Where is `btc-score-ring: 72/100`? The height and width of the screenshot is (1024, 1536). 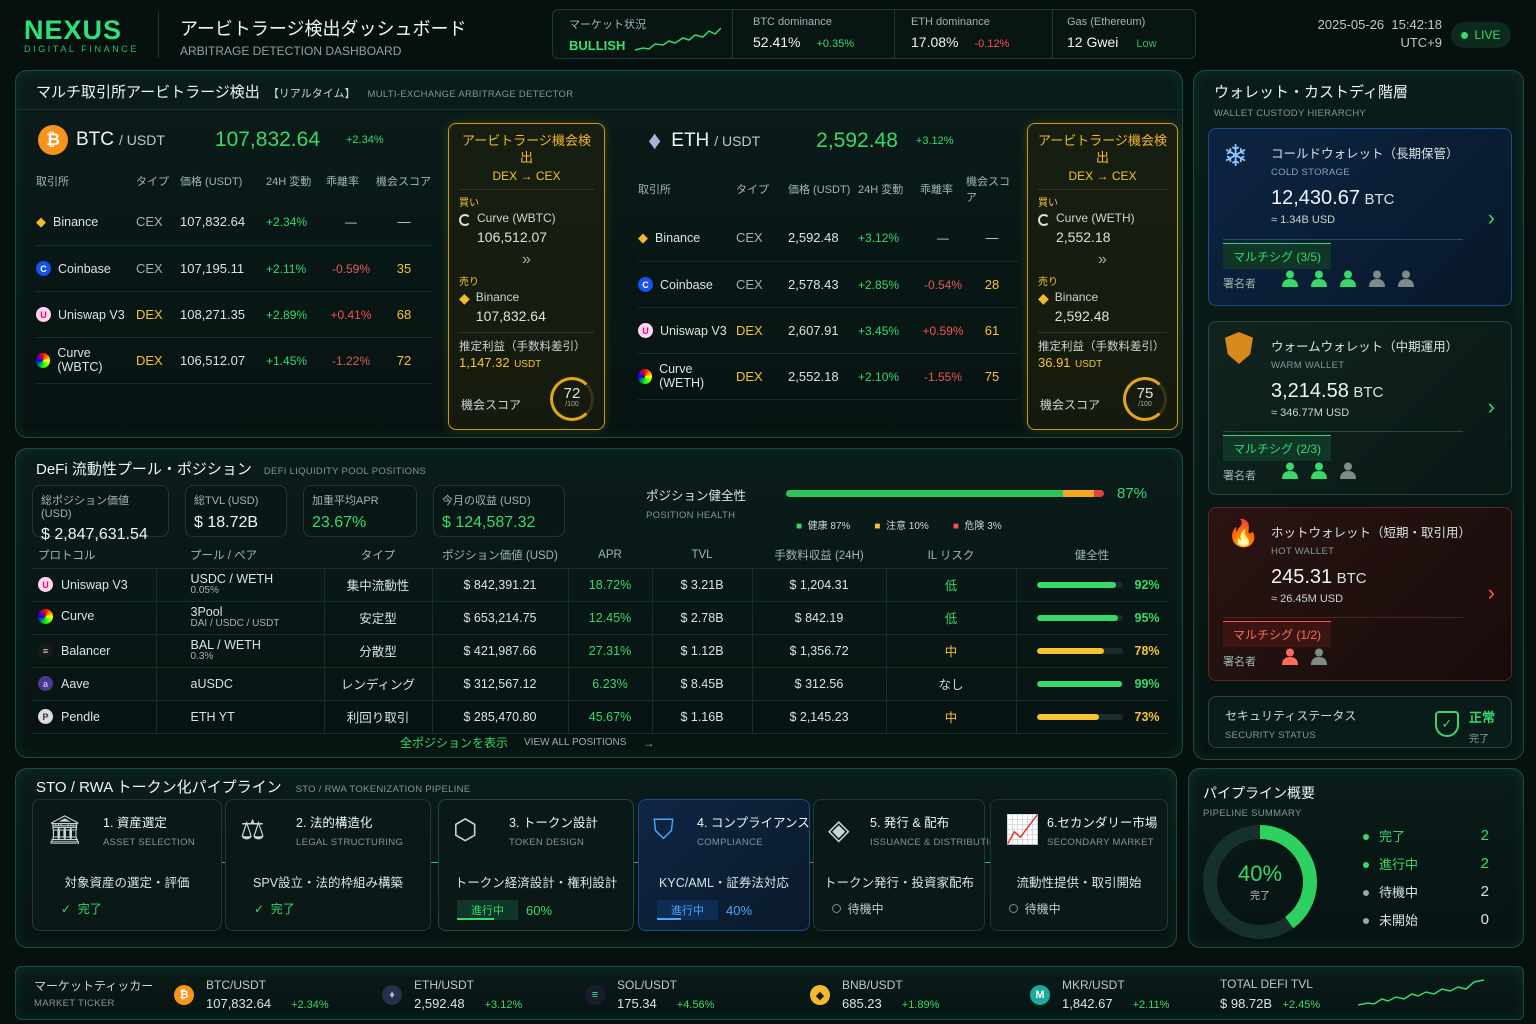
btc-score-ring: 72/100 is located at coordinates (572, 399).